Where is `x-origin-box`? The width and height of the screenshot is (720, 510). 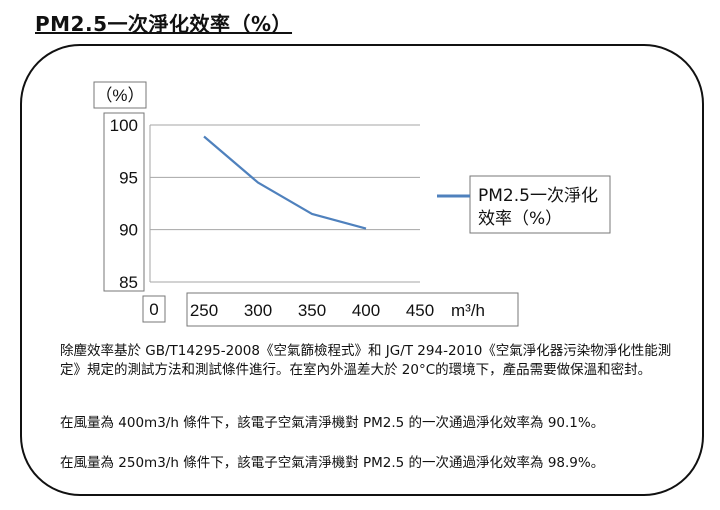
x-origin-box is located at coordinates (154, 309).